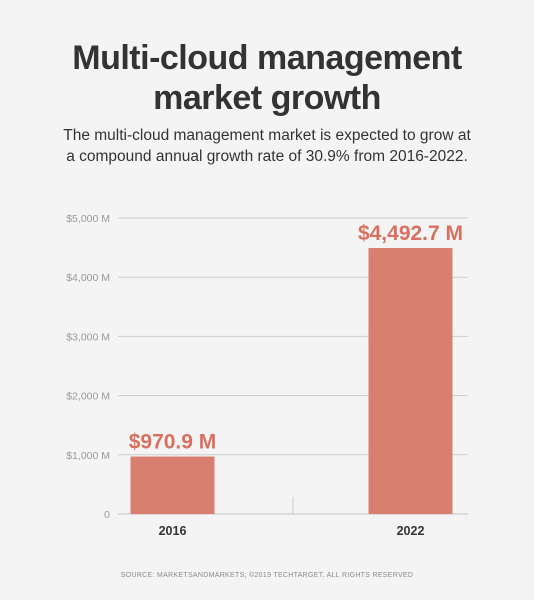  What do you see at coordinates (88, 278) in the screenshot?
I see `y-tick-label-4: $4,000 M` at bounding box center [88, 278].